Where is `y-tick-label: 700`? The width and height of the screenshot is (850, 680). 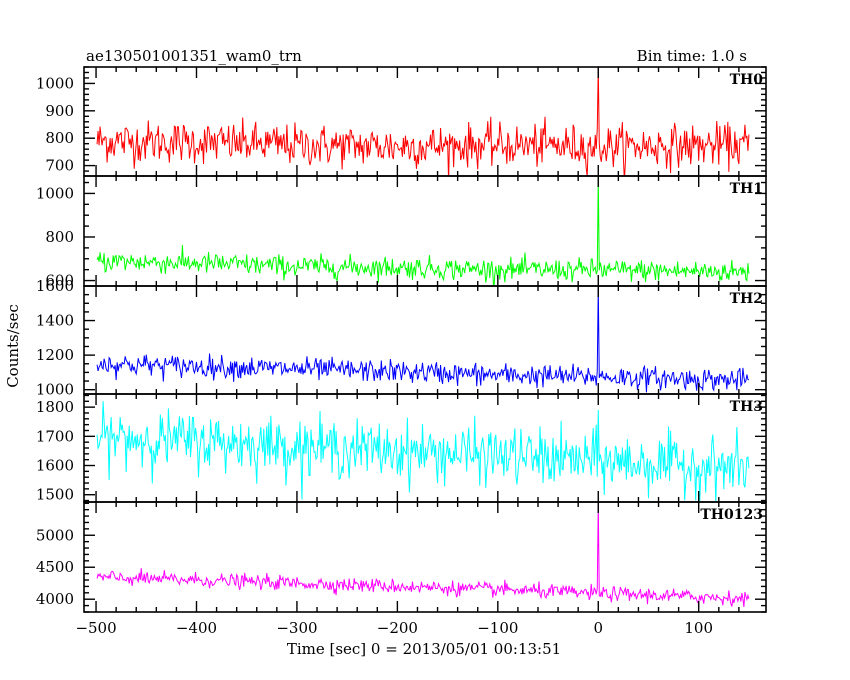
y-tick-label: 700 is located at coordinates (59, 166).